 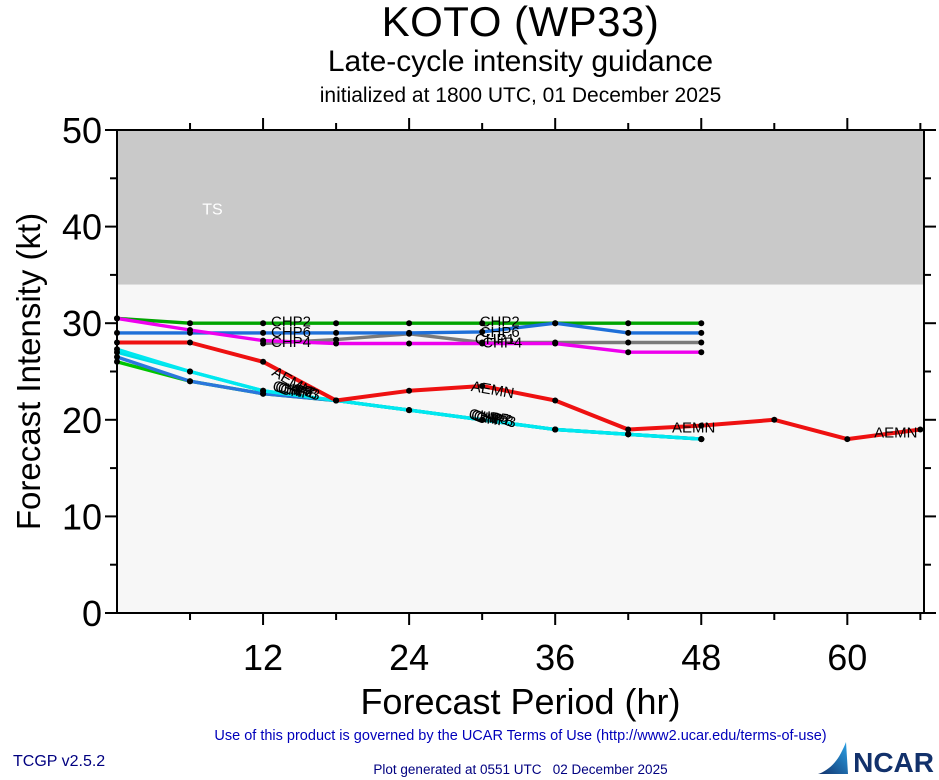 I want to click on series-AEMN, so click(x=519, y=391).